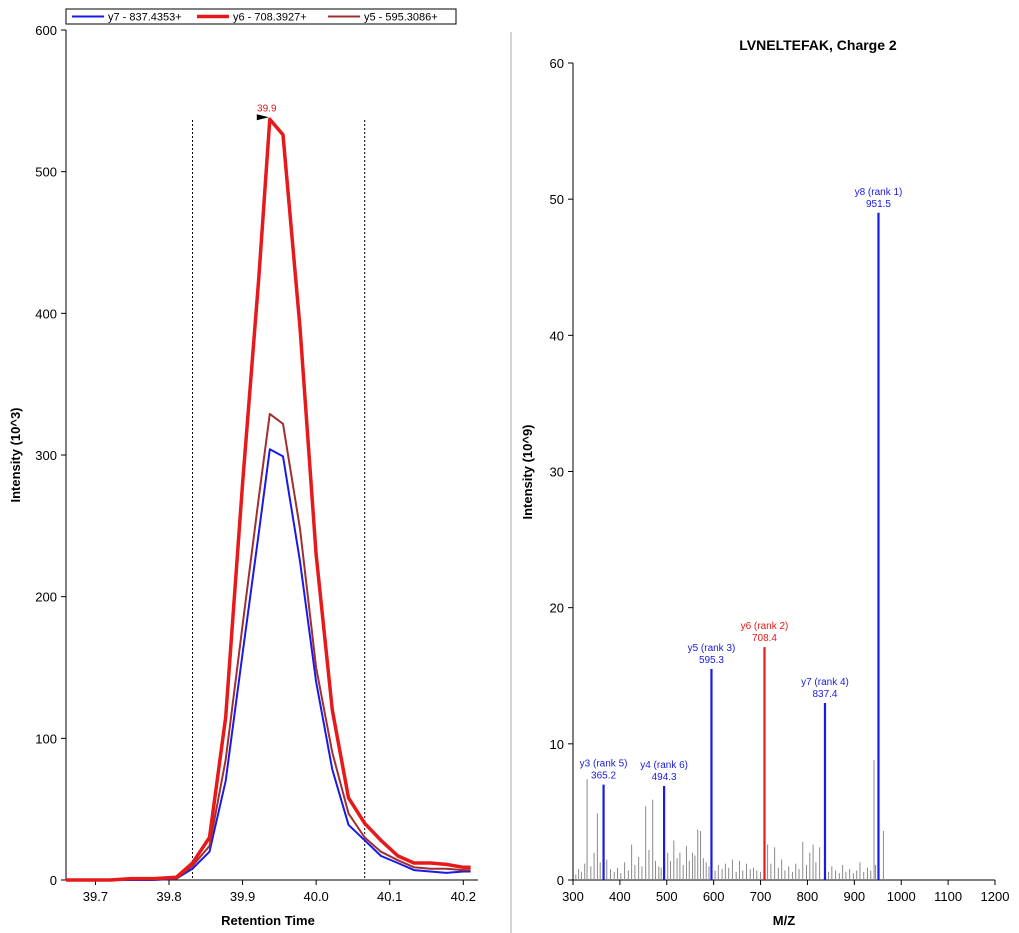 The width and height of the screenshot is (1019, 933). What do you see at coordinates (664, 777) in the screenshot?
I see `annotated-peak-mz: 494.3` at bounding box center [664, 777].